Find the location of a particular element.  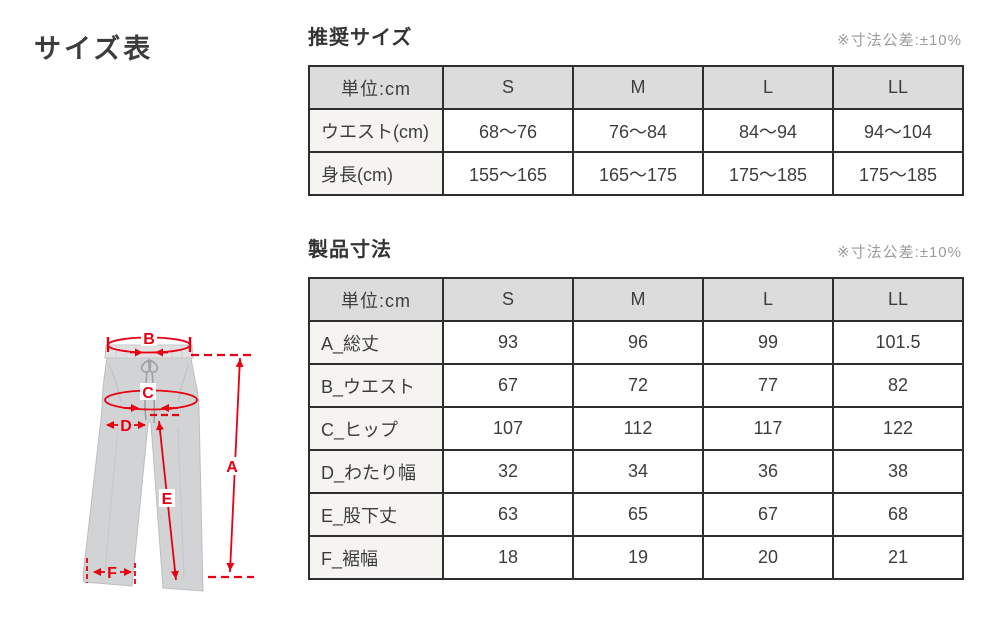

table-cell: 21 is located at coordinates (898, 557).